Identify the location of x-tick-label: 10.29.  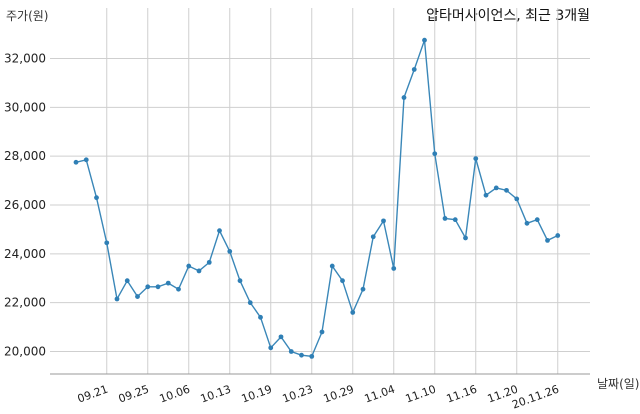
(339, 394).